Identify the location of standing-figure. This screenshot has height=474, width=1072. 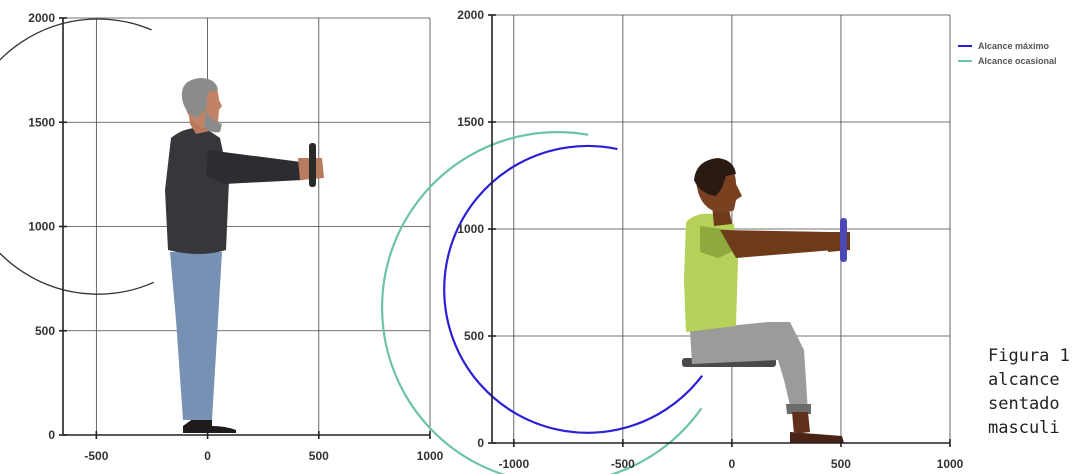
(244, 255).